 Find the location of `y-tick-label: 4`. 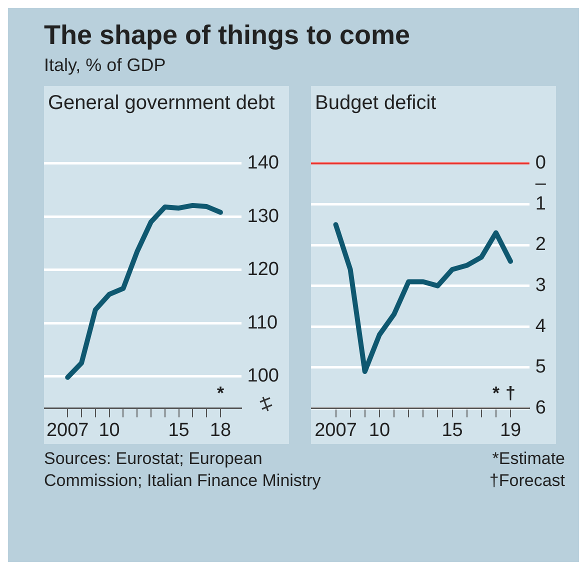

y-tick-label: 4 is located at coordinates (540, 326).